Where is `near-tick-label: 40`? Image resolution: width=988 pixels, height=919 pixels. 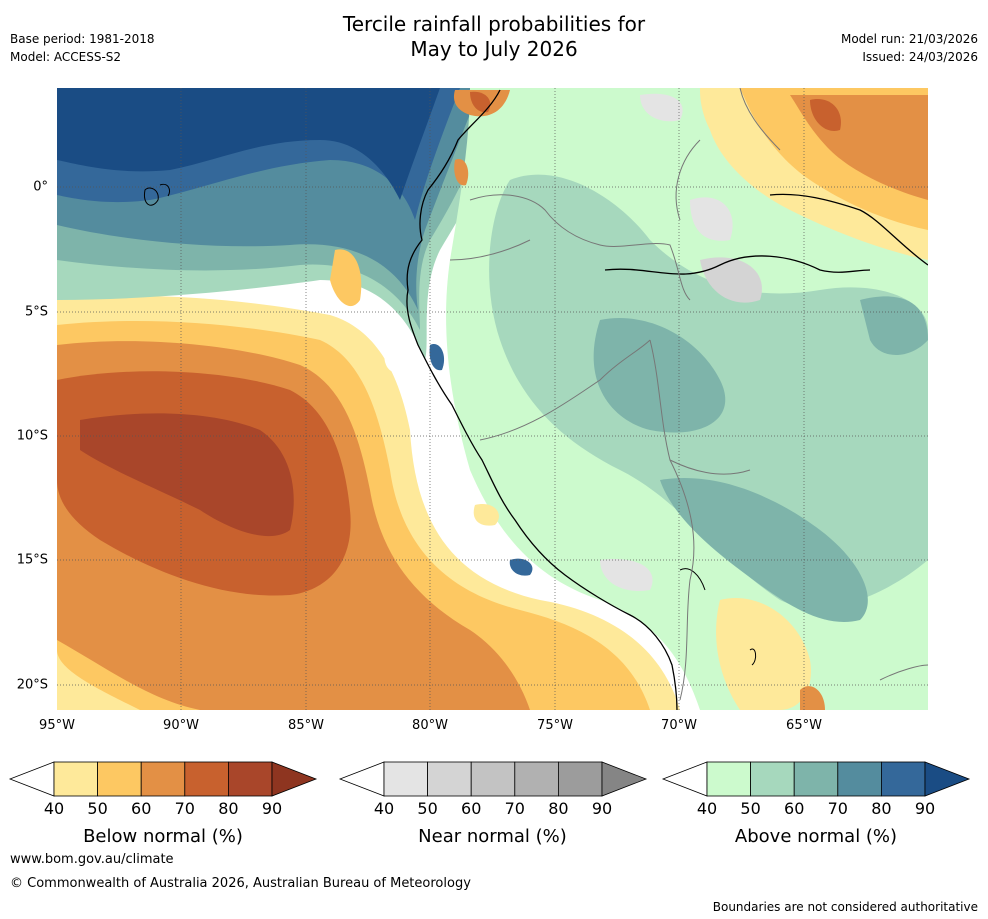
near-tick-label: 40 is located at coordinates (384, 808).